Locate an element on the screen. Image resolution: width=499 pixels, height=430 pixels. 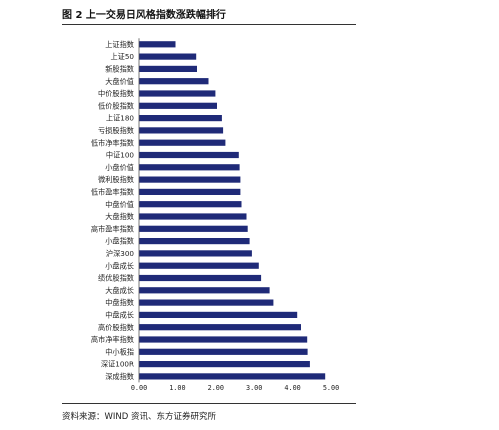
category-label-16: 小盘指数 is located at coordinates (119, 241).